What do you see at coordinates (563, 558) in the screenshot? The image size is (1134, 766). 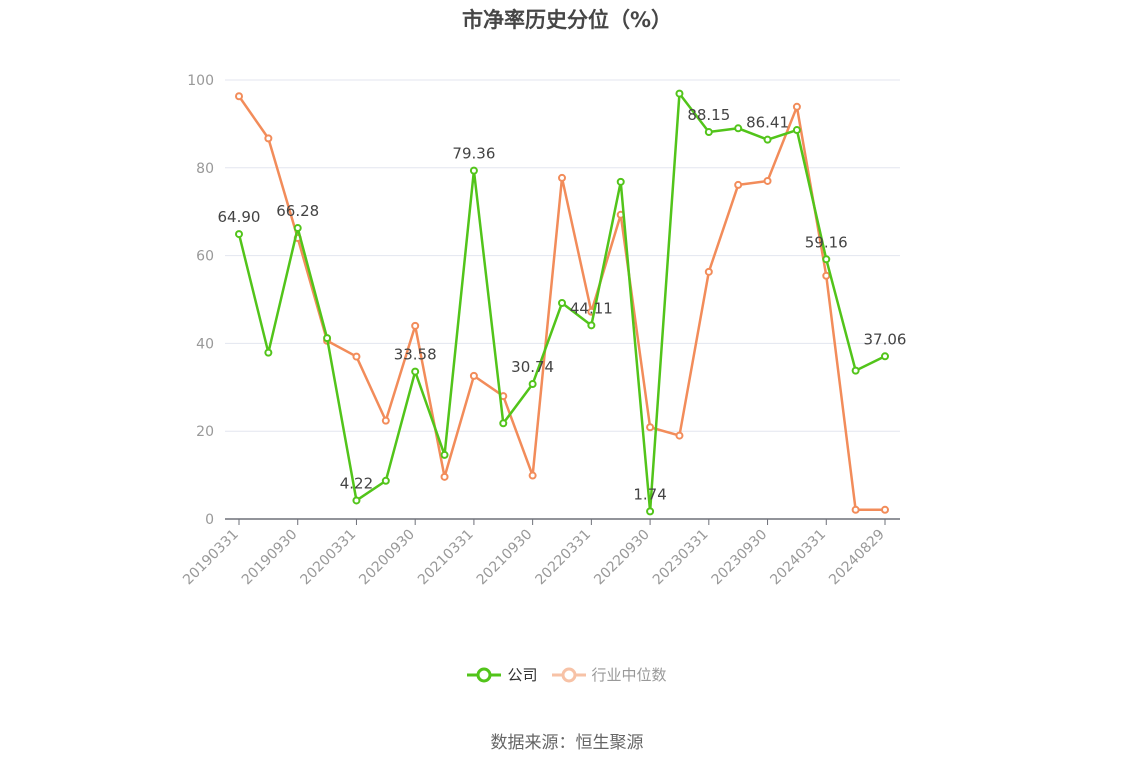 I see `x-tick-label: 20220331` at bounding box center [563, 558].